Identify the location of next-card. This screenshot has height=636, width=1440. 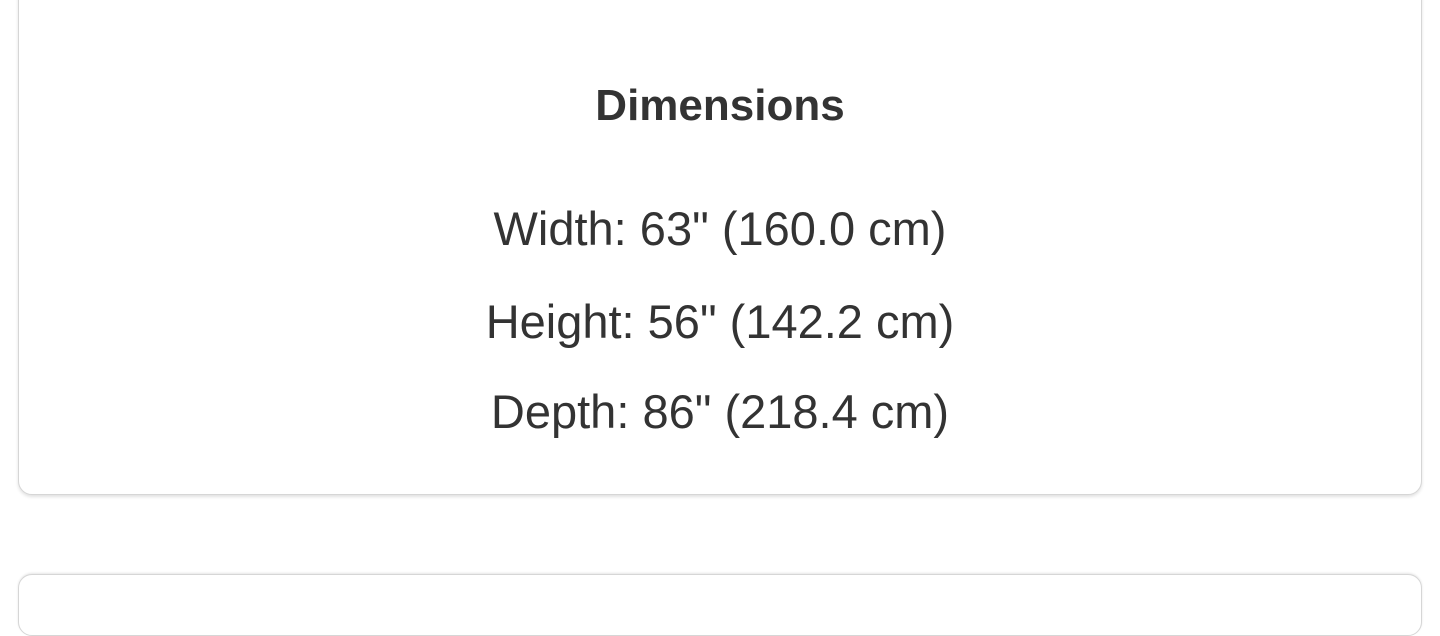
(720, 605).